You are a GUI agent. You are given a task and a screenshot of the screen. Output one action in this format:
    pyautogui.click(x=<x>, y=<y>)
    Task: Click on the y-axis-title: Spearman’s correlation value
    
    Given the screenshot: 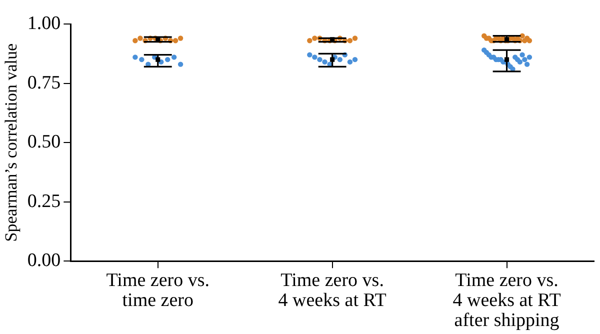 What is the action you would take?
    pyautogui.click(x=11, y=142)
    